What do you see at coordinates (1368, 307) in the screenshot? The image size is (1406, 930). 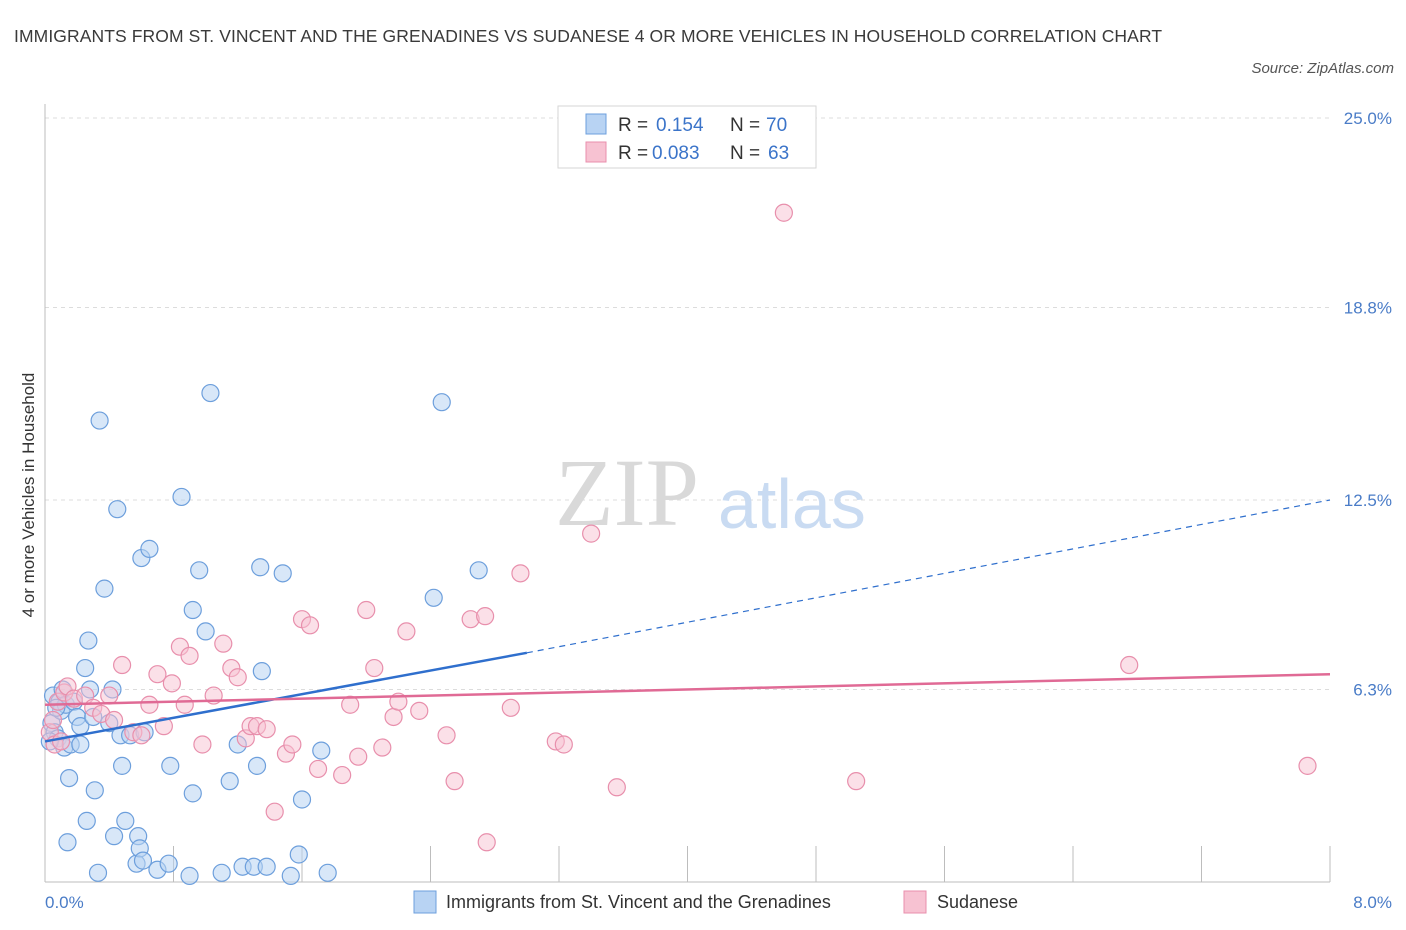 I see `y-tick-label-2: 18.8%` at bounding box center [1368, 307].